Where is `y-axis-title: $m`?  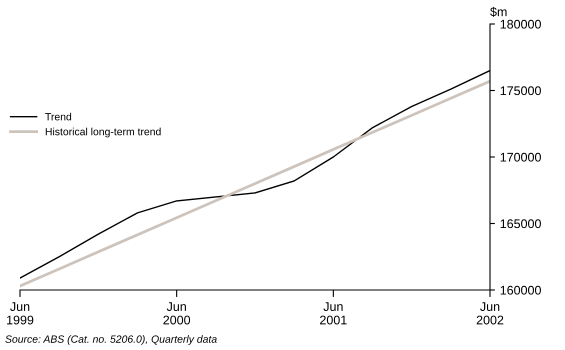
y-axis-title: $m is located at coordinates (498, 11).